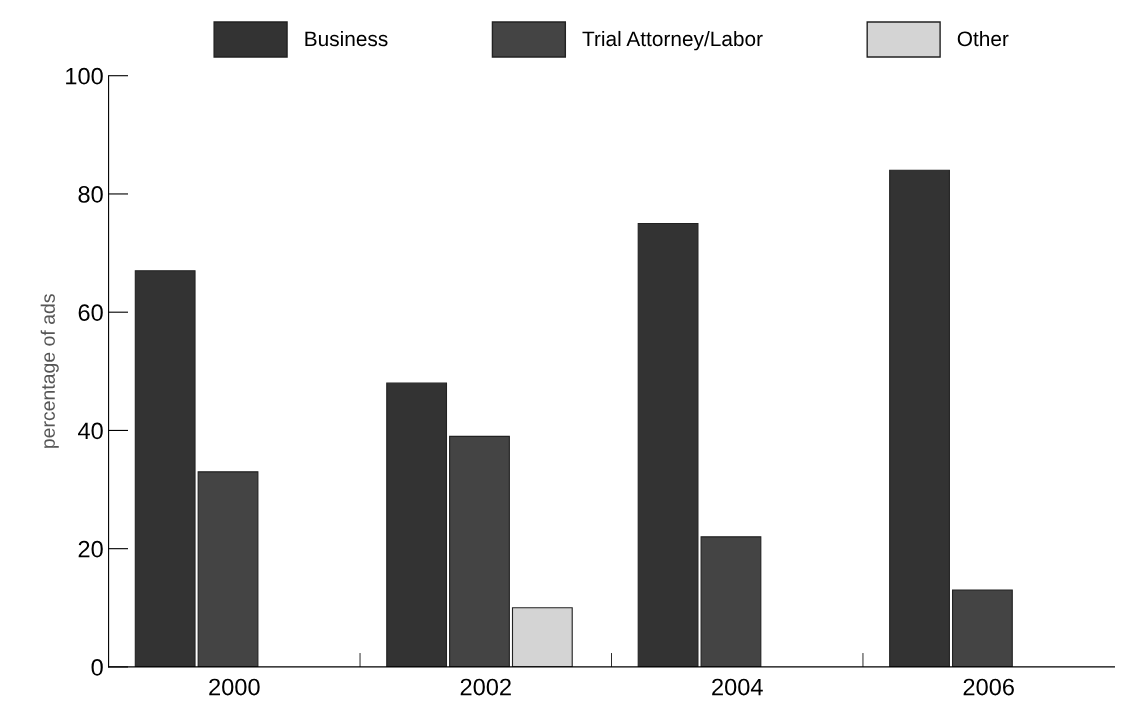  I want to click on y-axis-title: percentage of ads, so click(49, 371).